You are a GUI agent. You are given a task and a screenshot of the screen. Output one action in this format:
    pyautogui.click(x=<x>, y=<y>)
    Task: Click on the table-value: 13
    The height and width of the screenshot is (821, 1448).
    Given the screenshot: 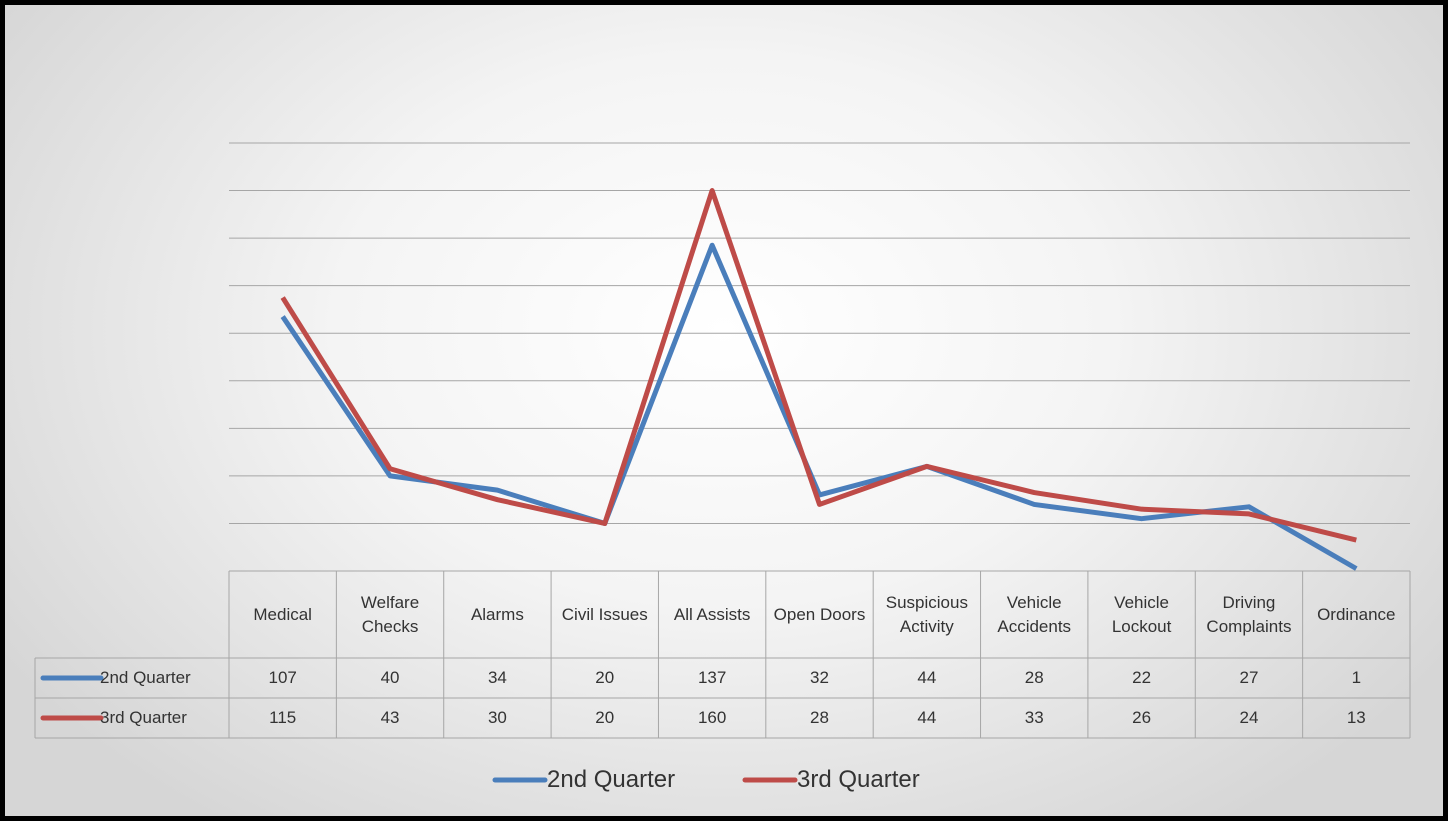 What is the action you would take?
    pyautogui.click(x=1356, y=717)
    